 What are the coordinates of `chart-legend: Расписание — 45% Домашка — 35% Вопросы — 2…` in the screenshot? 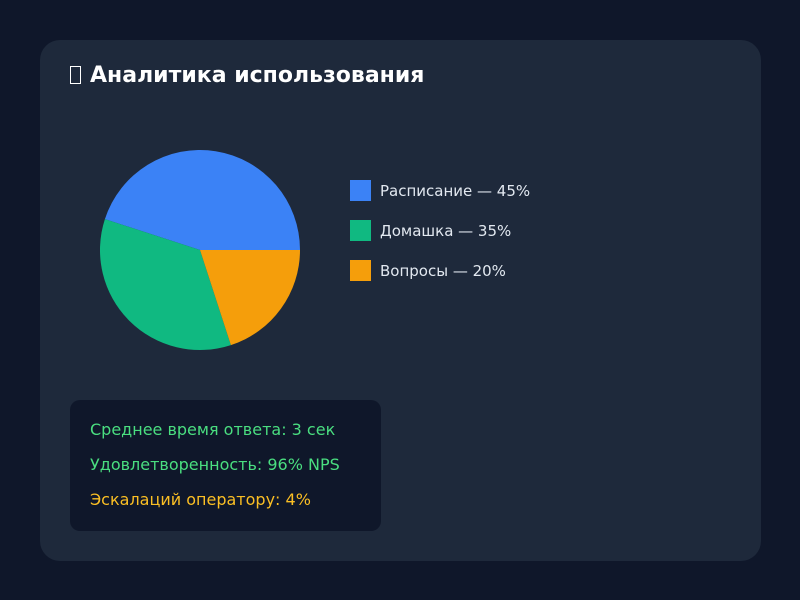 It's located at (440, 230).